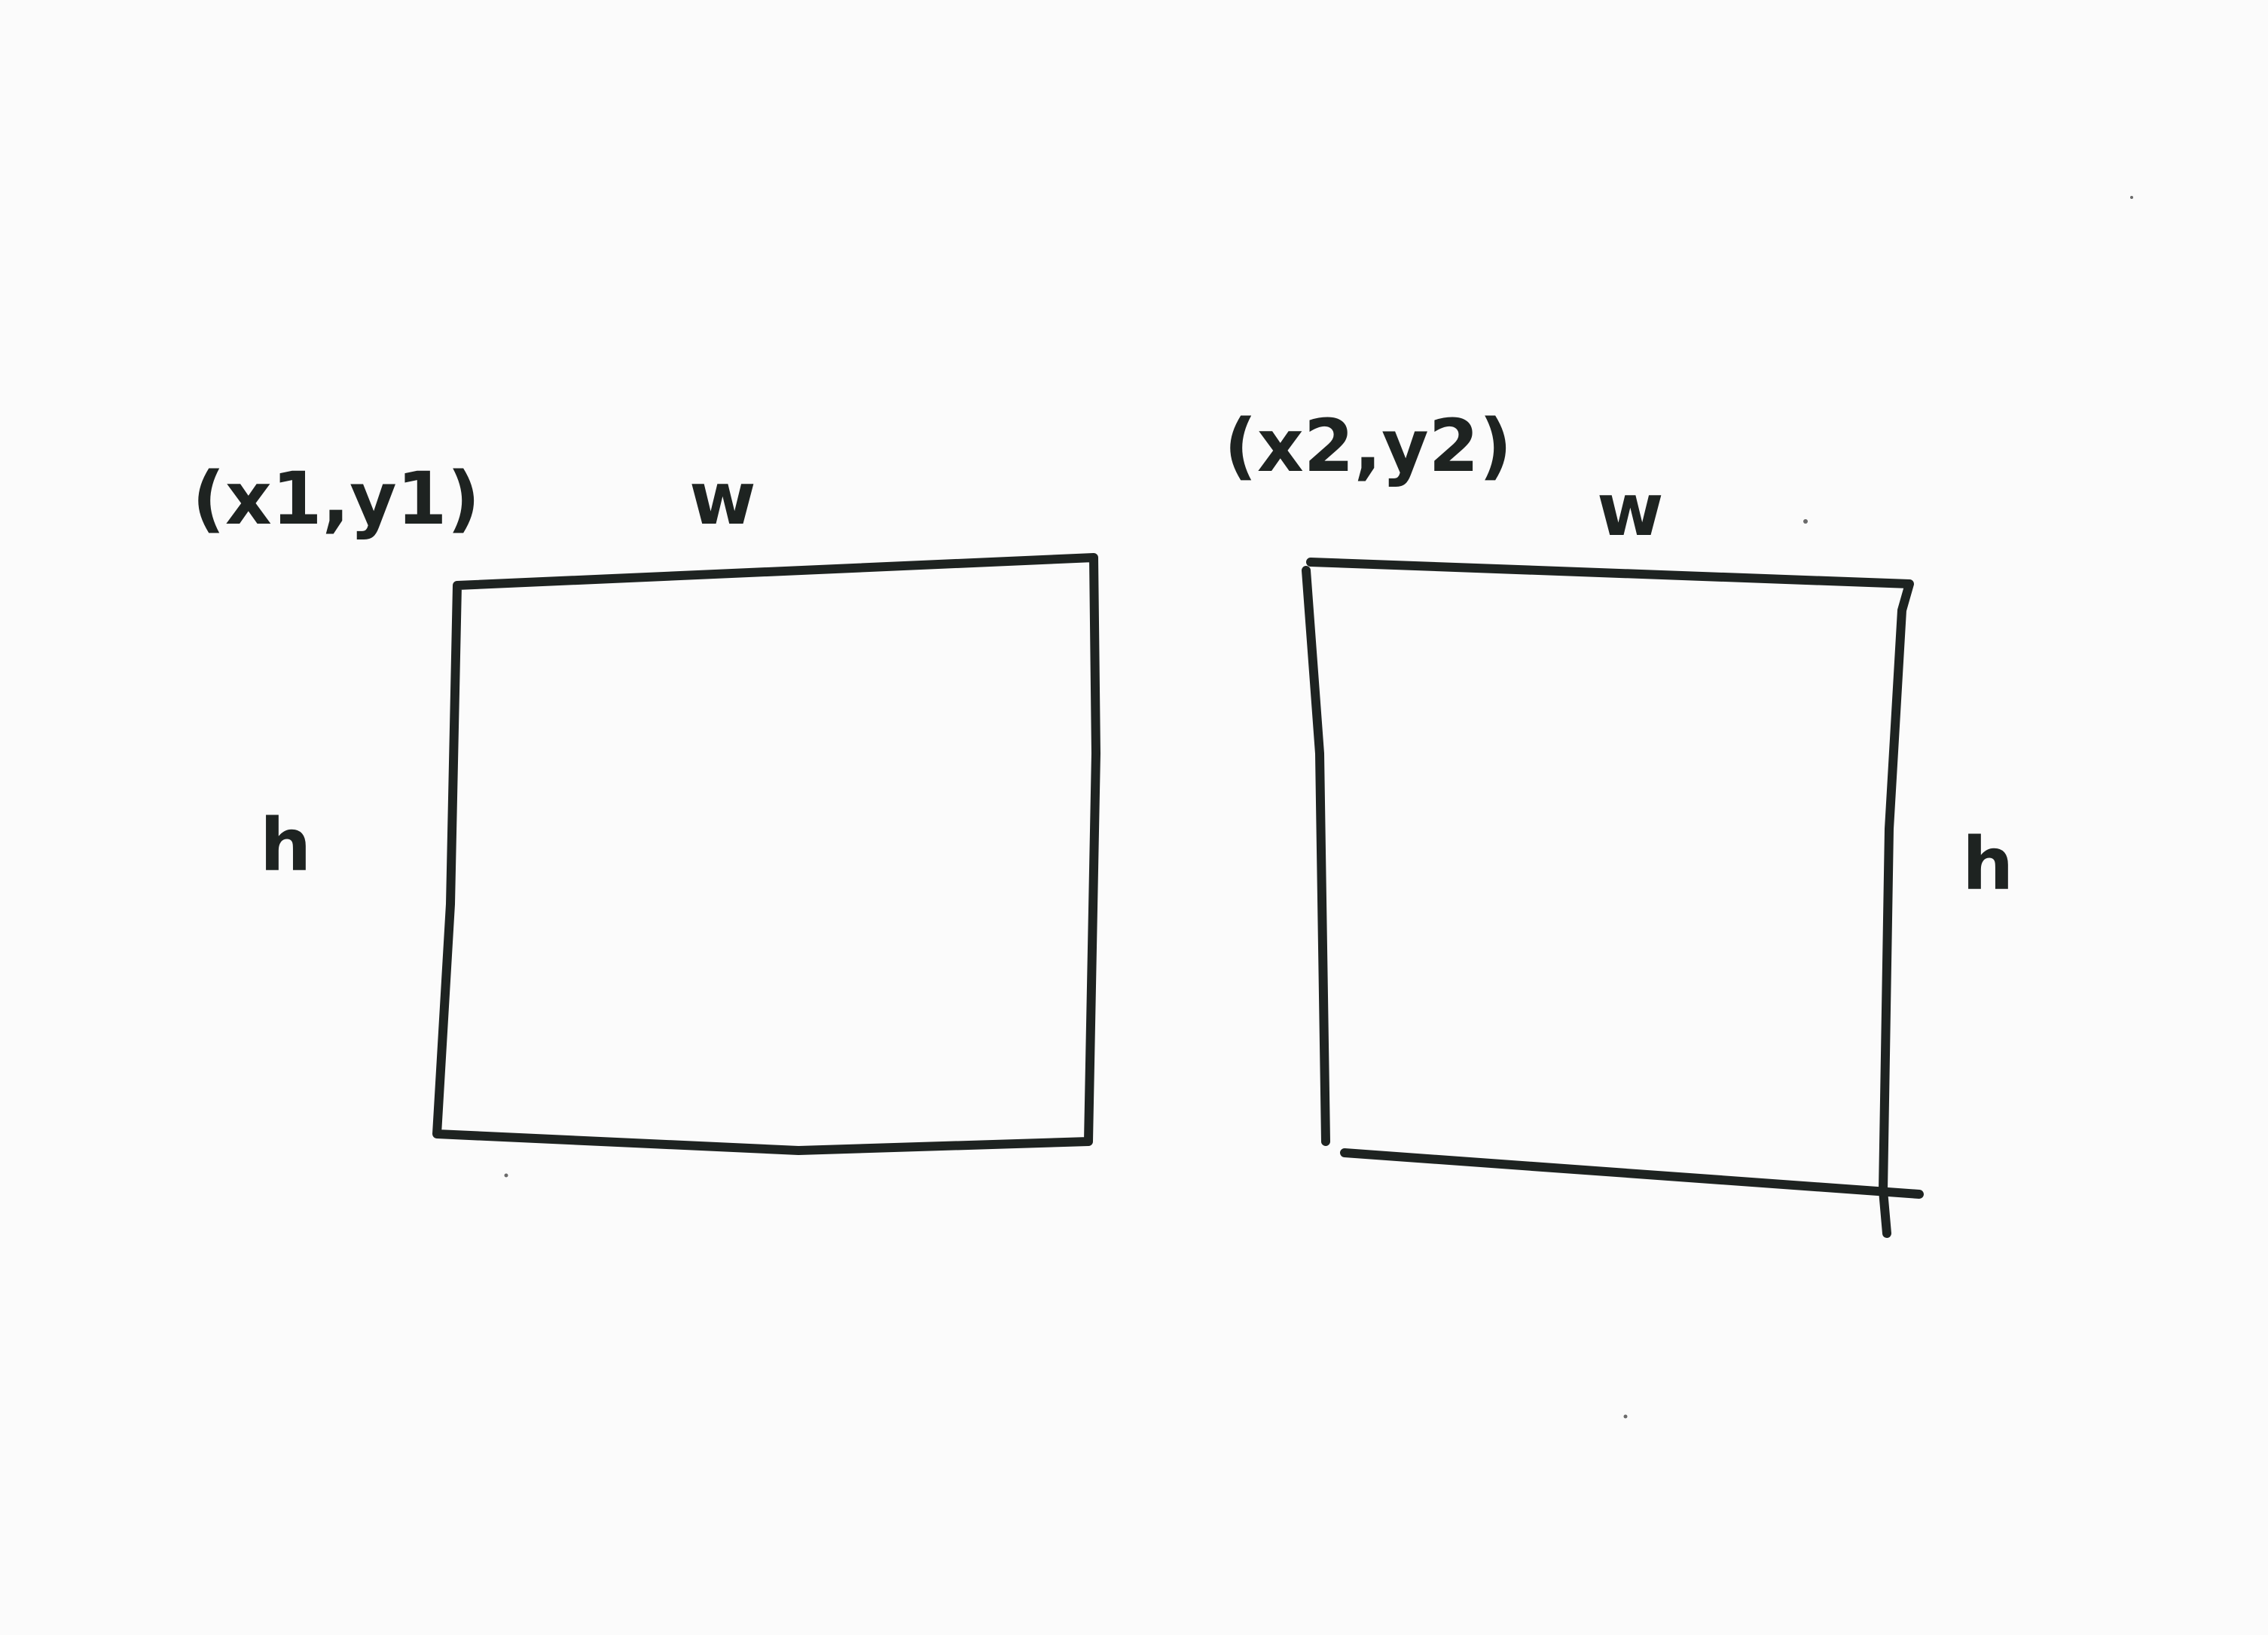 The width and height of the screenshot is (2268, 1635). I want to click on box-1-width-label: w, so click(722, 499).